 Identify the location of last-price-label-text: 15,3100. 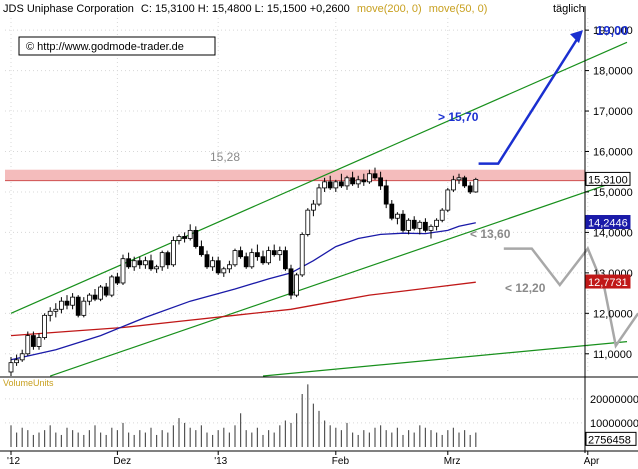
(608, 180).